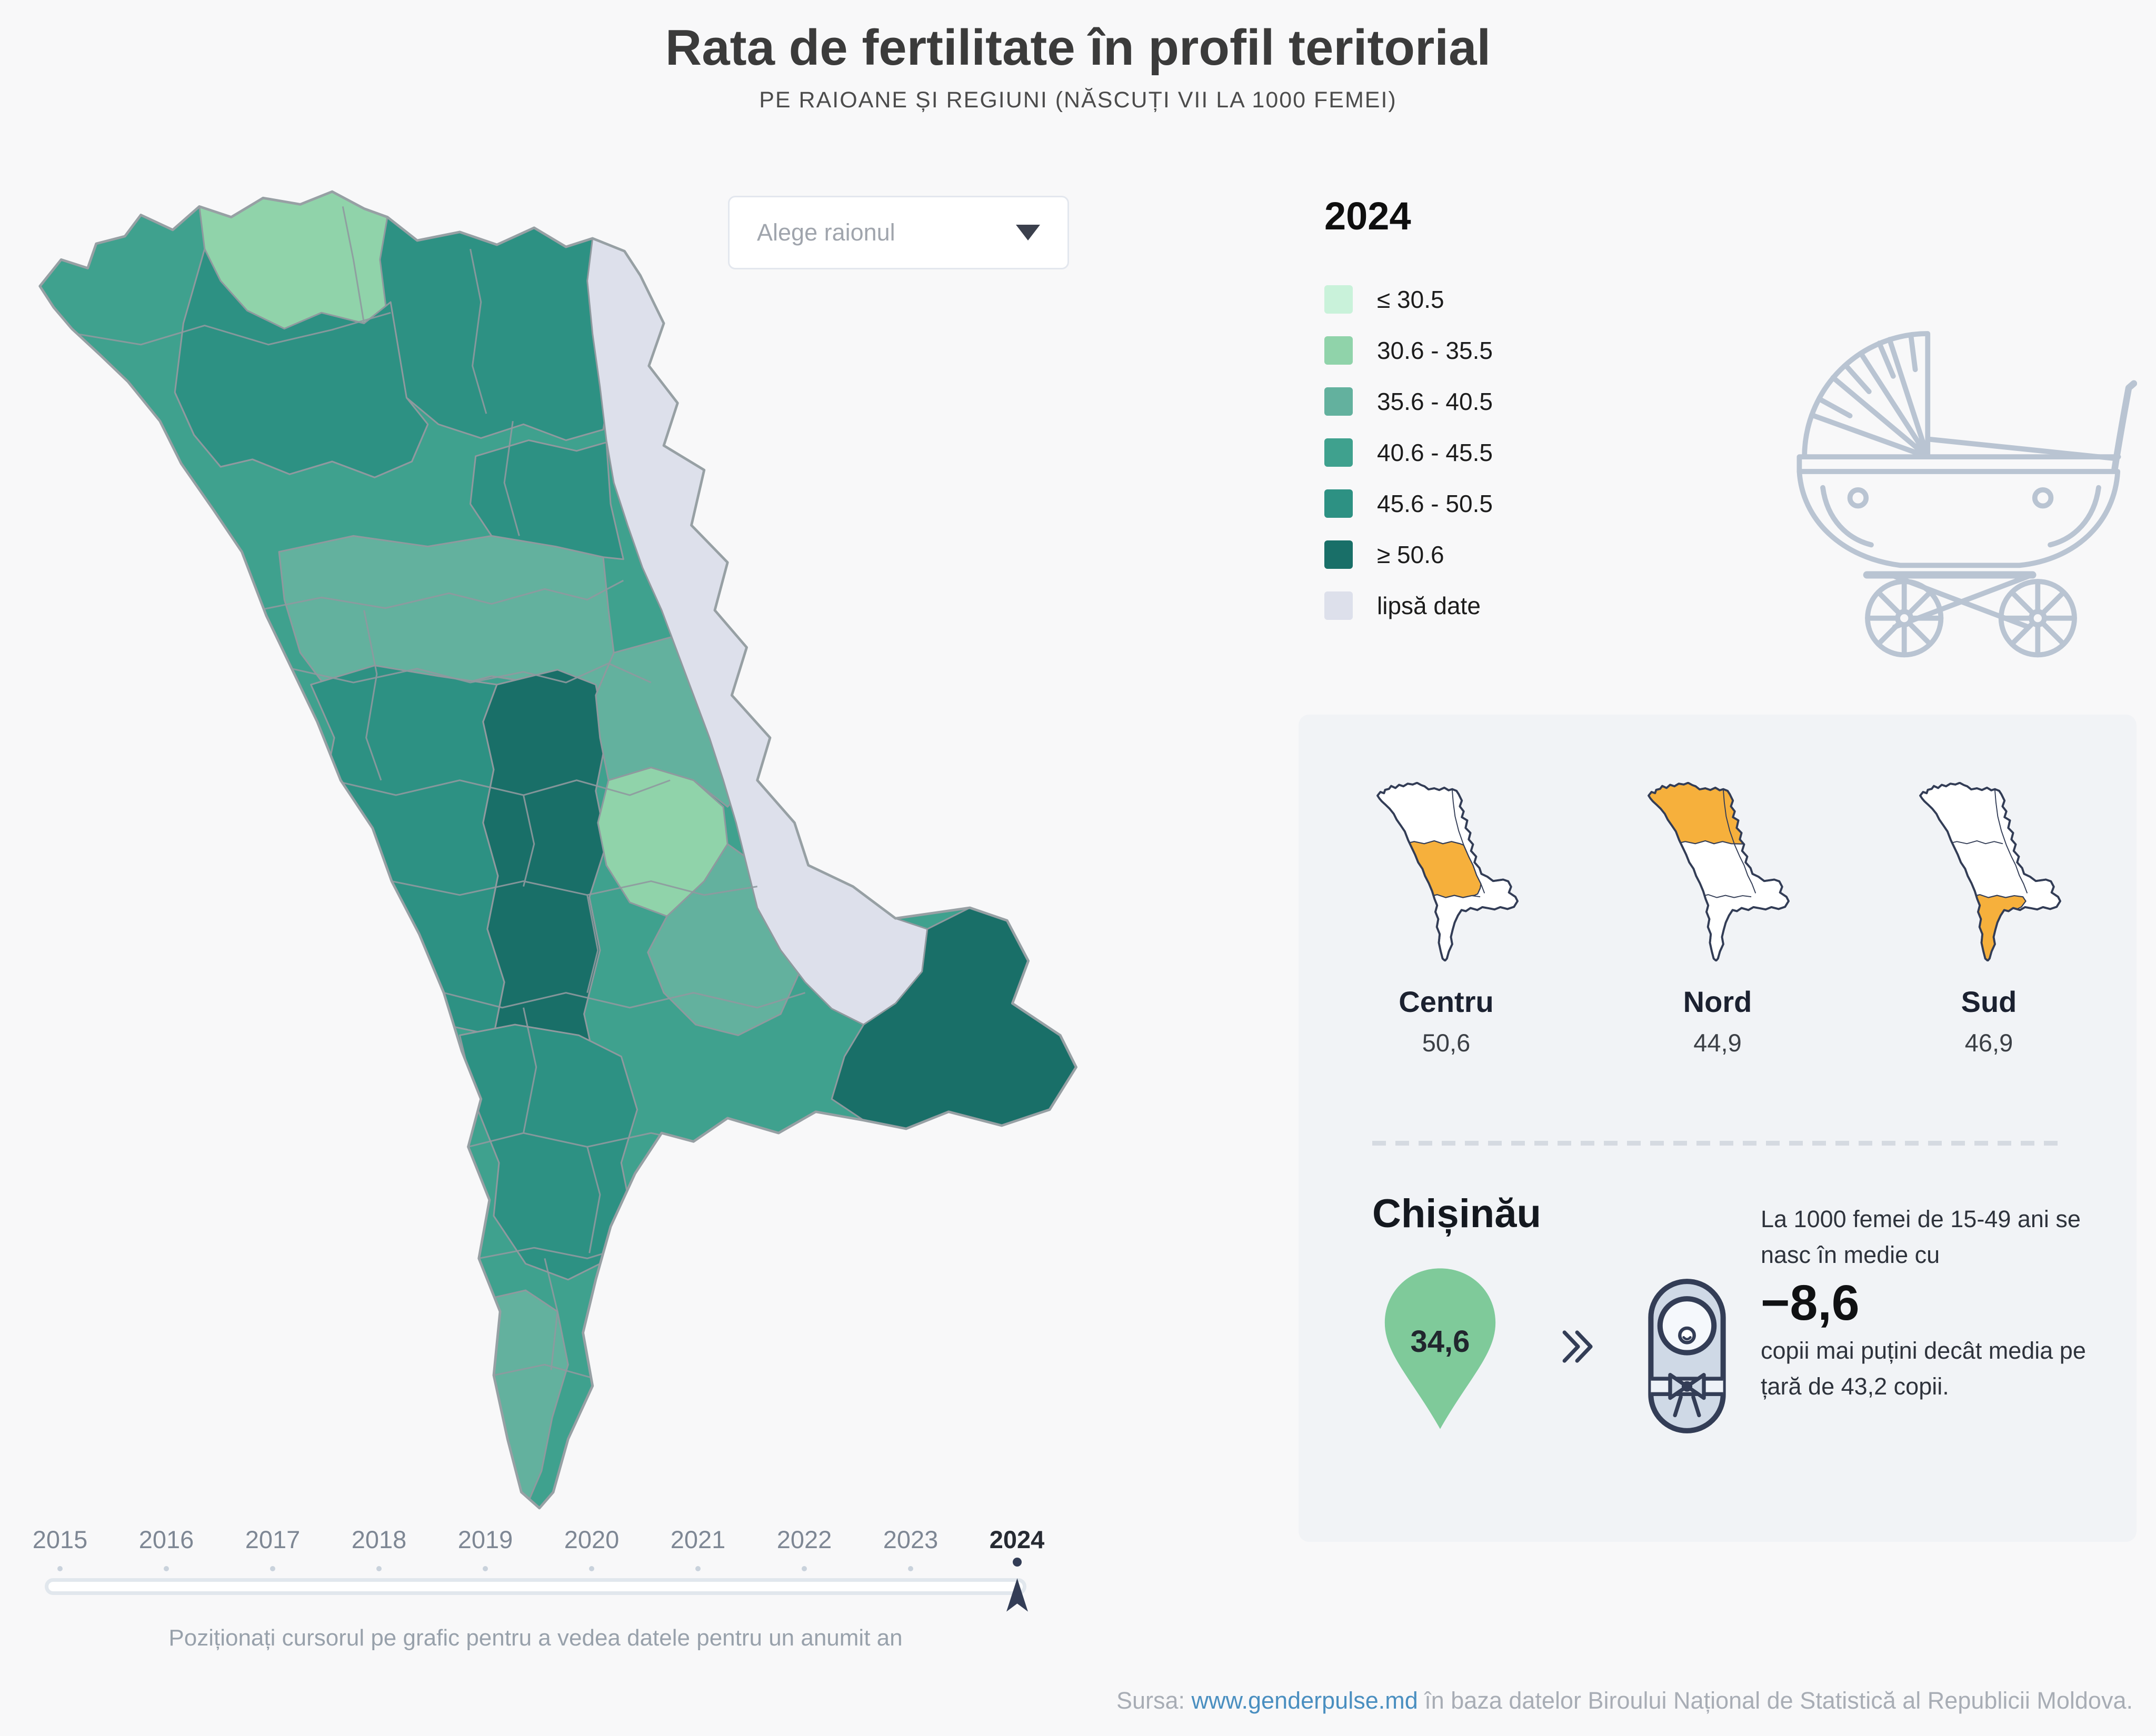 This screenshot has height=1736, width=2156. Describe the element at coordinates (1078, 47) in the screenshot. I see `page-title: Rata de fertilitate în profil teritorial` at that location.